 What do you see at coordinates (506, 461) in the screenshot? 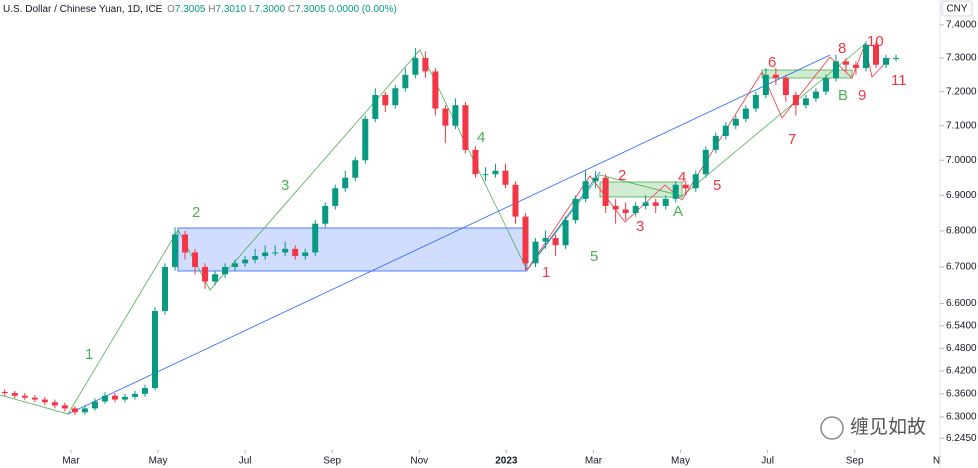
I see `x-tick-label: 2023` at bounding box center [506, 461].